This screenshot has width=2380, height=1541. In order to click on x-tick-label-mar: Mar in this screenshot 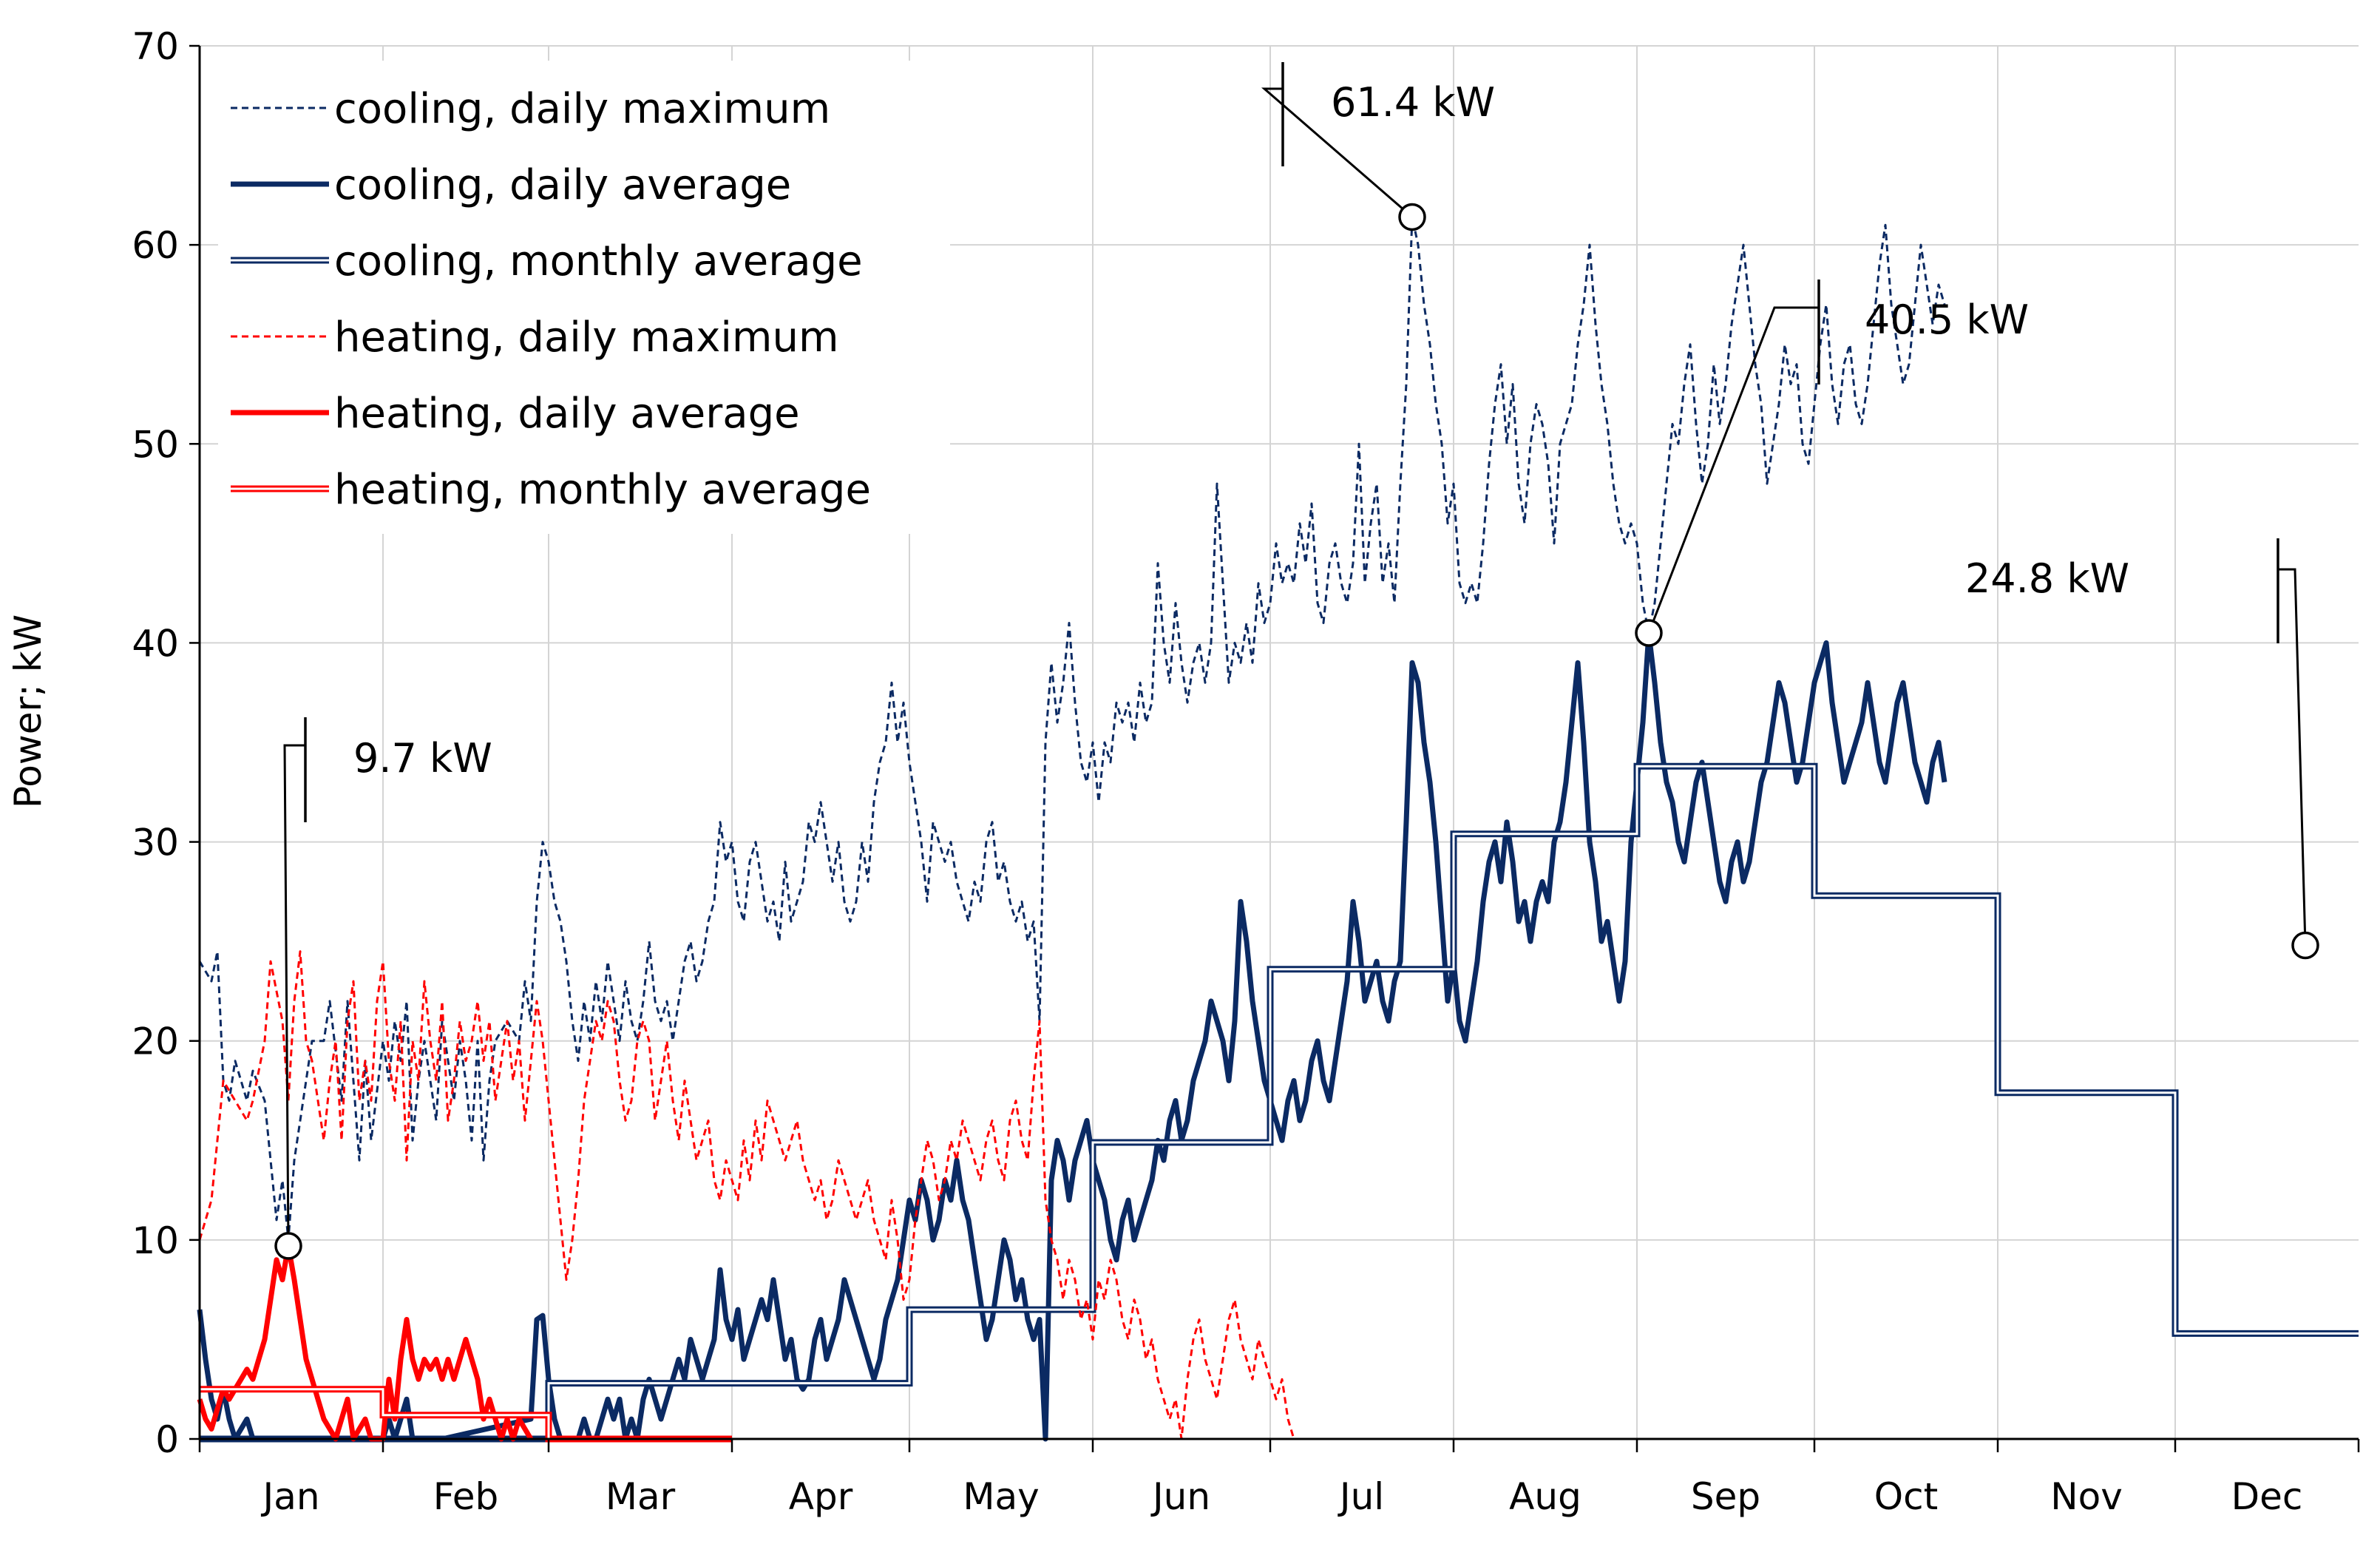, I will do `click(641, 1497)`.